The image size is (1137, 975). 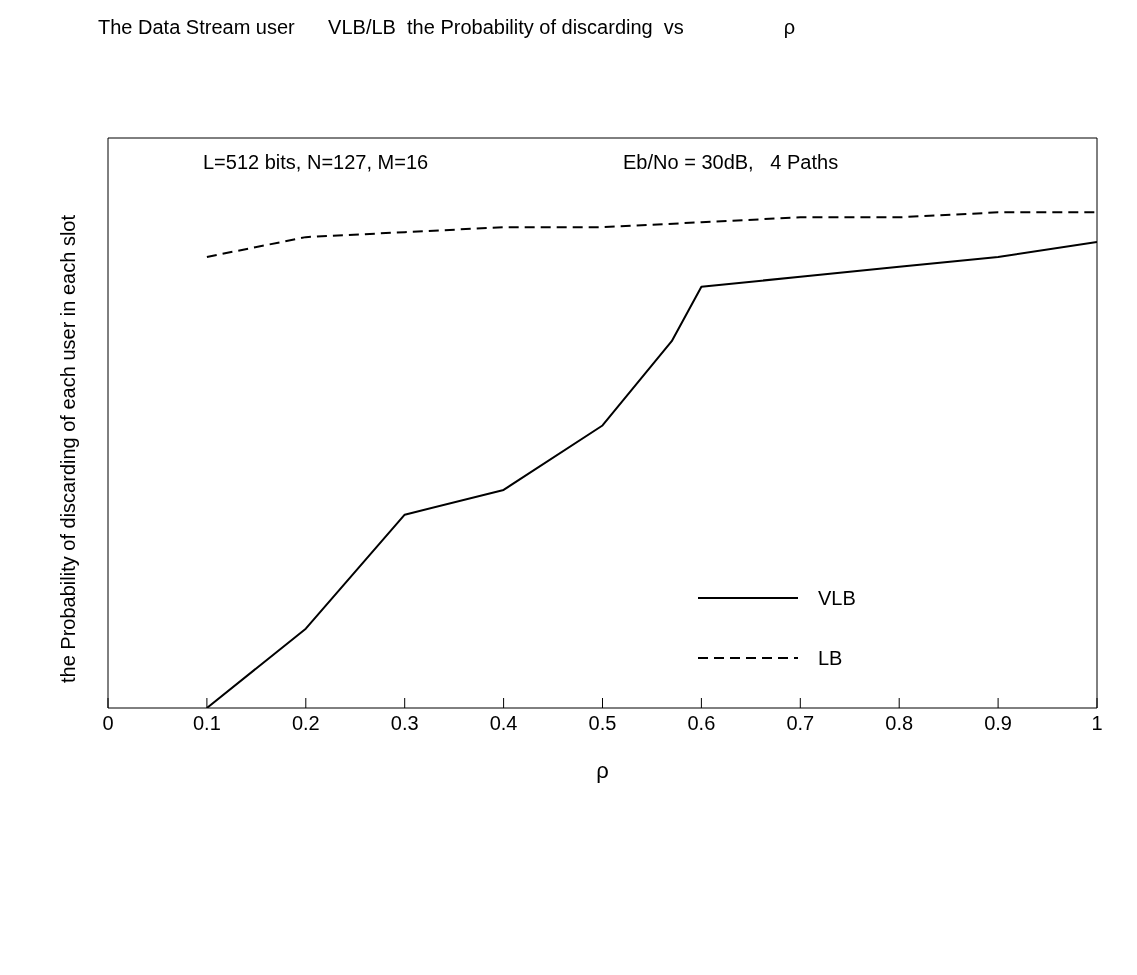 I want to click on x-tick-label: 0.1, so click(x=206, y=723).